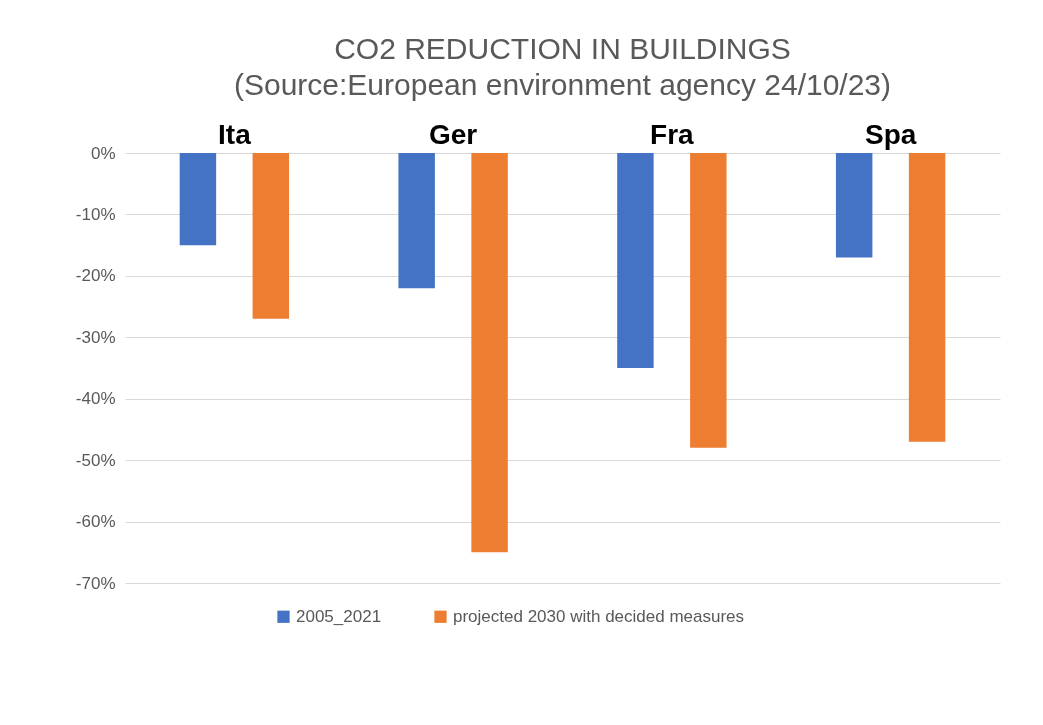 The width and height of the screenshot is (1043, 725). What do you see at coordinates (562, 48) in the screenshot?
I see `chart-title: CO2 REDUCTION IN BUILDINGS` at bounding box center [562, 48].